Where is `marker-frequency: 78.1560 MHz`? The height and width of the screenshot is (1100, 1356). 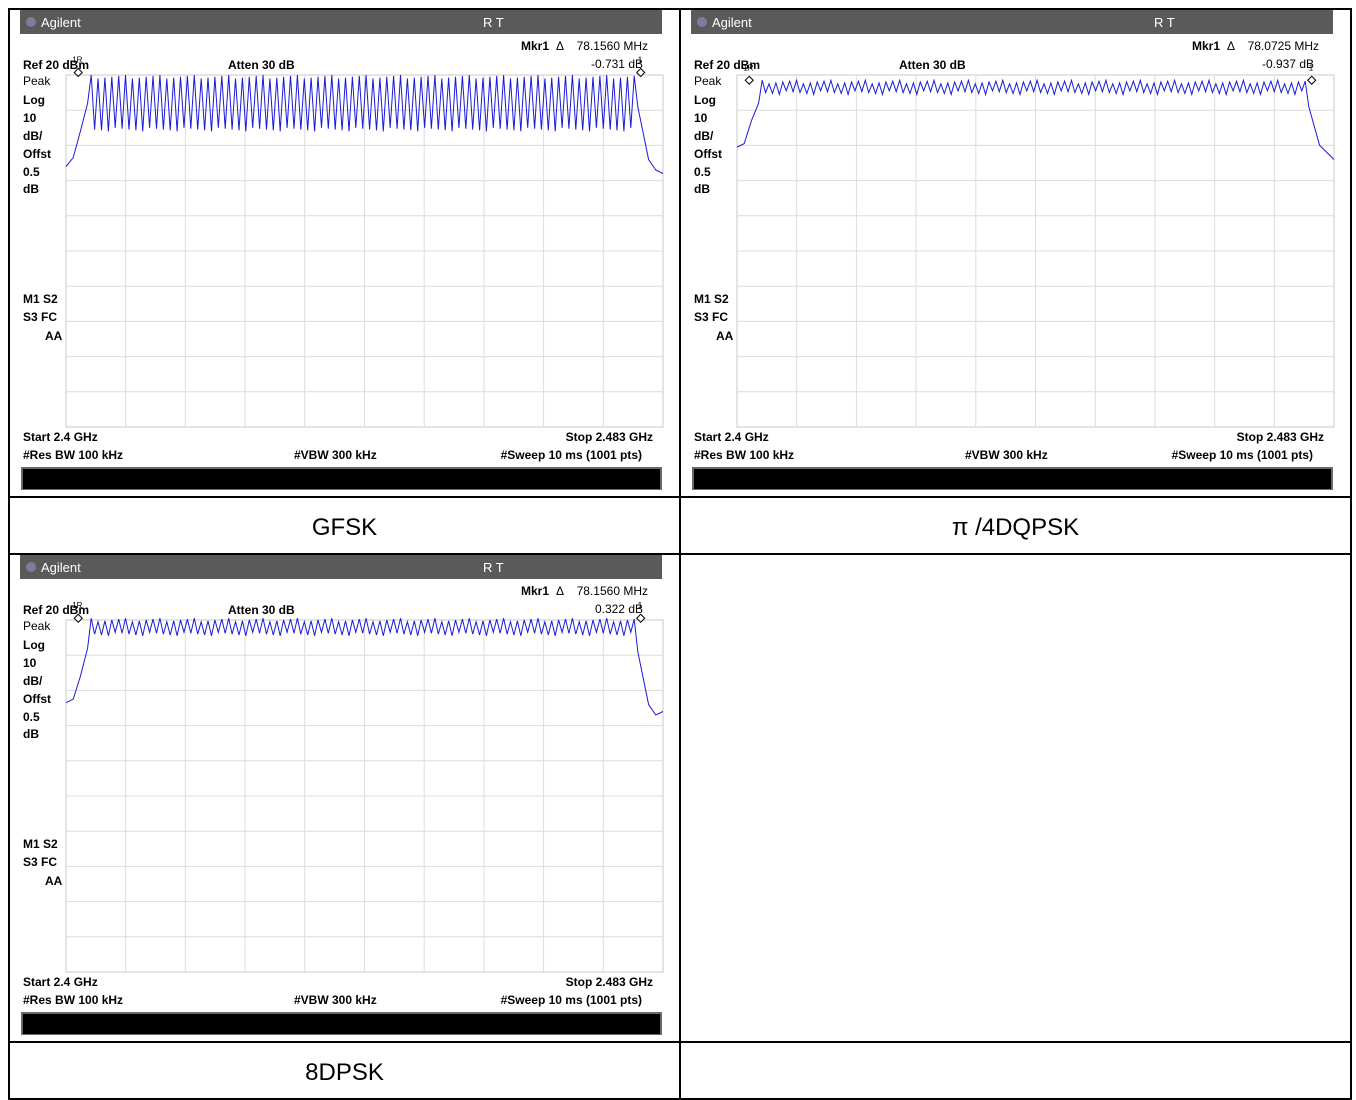
marker-frequency: 78.1560 MHz is located at coordinates (612, 591).